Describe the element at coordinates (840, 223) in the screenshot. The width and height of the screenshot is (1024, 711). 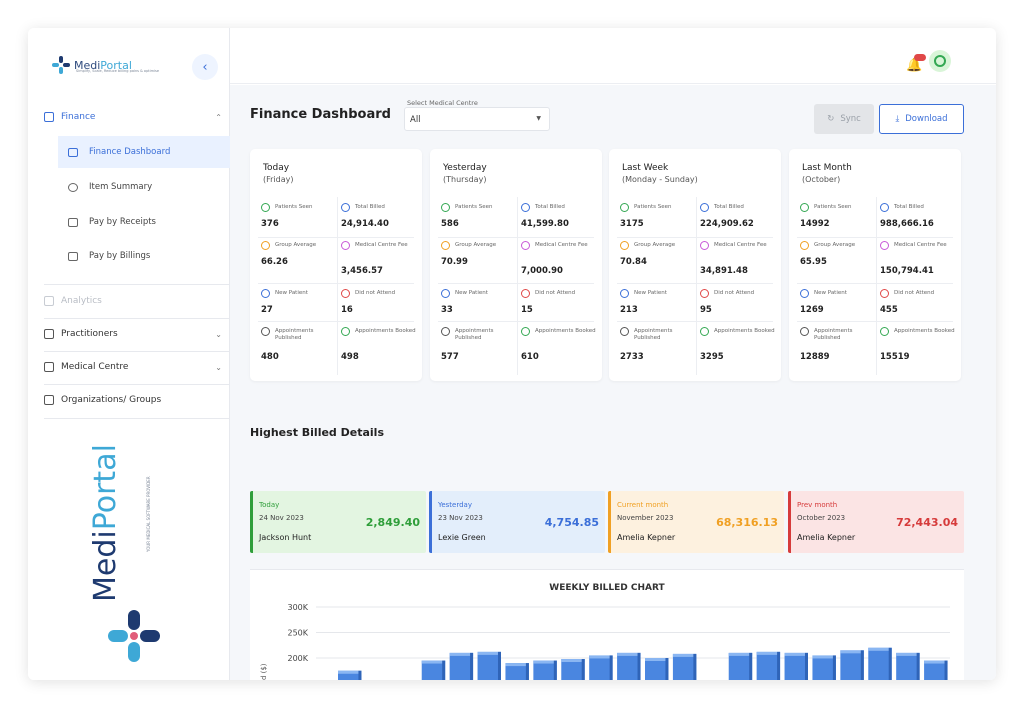
I see `stat-patients-seen: Patients Seen 14992` at that location.